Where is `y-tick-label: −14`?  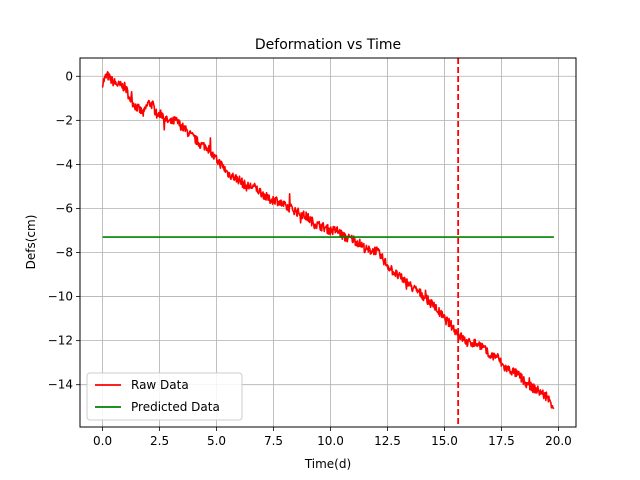 y-tick-label: −14 is located at coordinates (60, 385).